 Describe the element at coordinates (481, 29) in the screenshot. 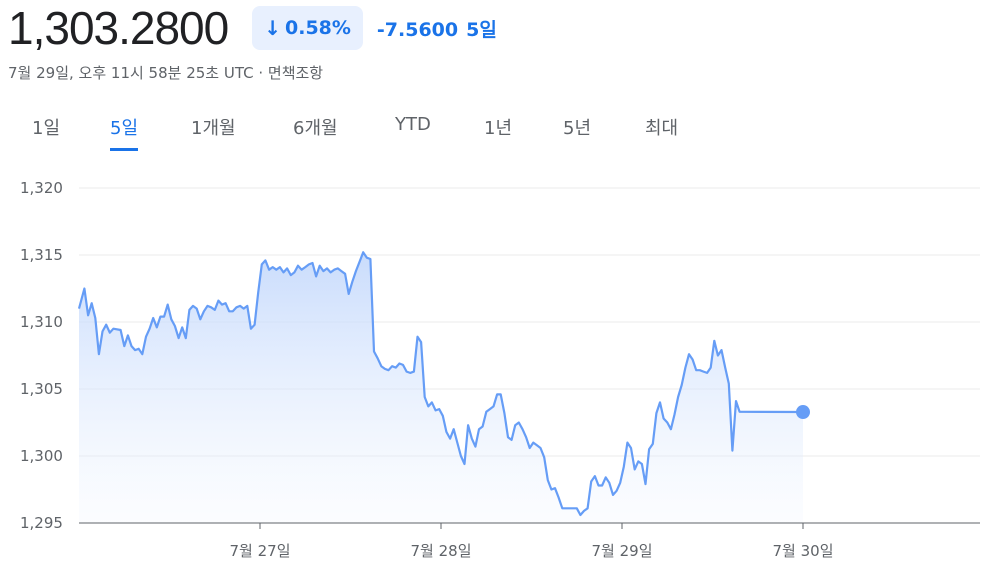

I see `change-period: 5일` at that location.